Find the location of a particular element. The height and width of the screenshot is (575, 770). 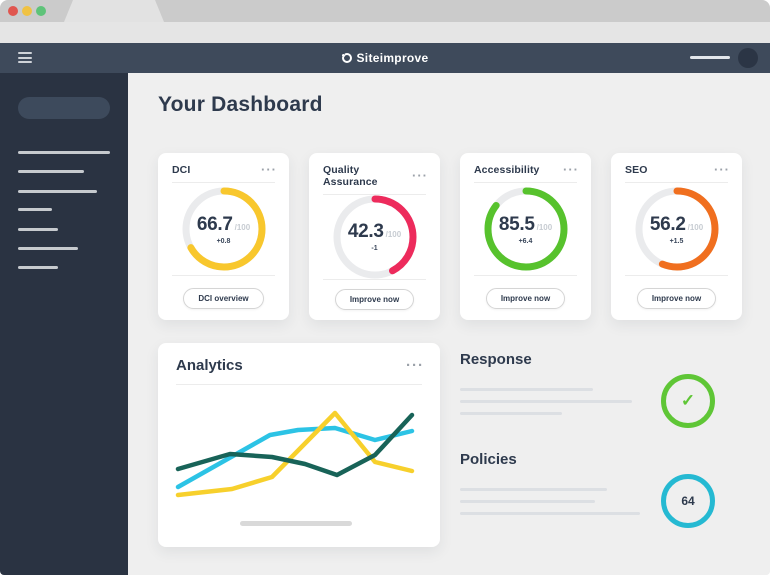

seo-card: SEO ··· 56.2 /100 is located at coordinates (676, 236).